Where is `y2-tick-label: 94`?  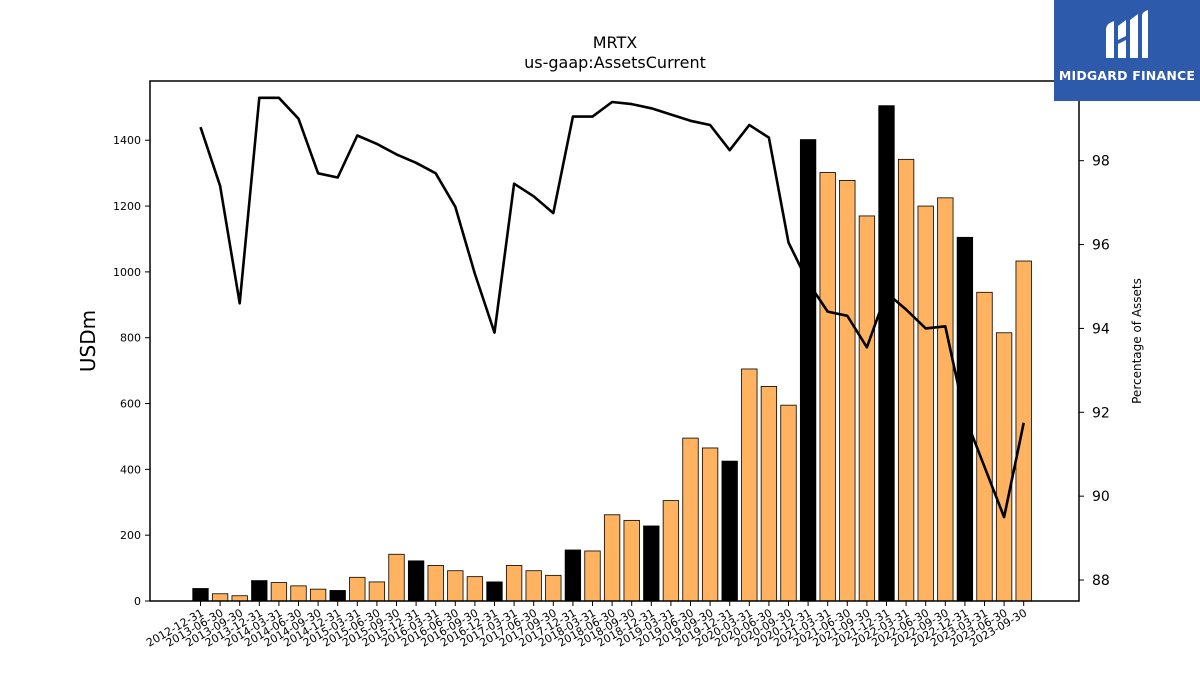 y2-tick-label: 94 is located at coordinates (1101, 329).